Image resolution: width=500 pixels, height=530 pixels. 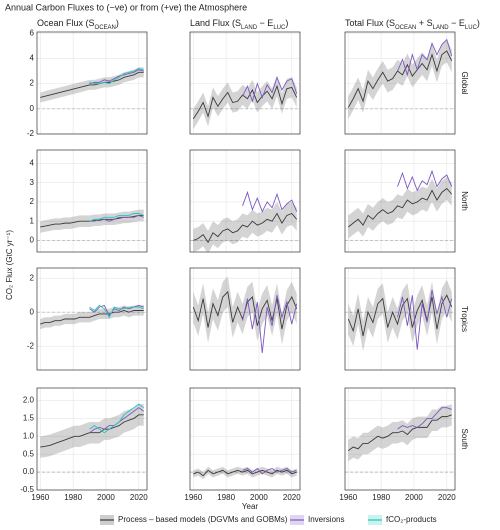 I want to click on row-label: Global, so click(x=464, y=82).